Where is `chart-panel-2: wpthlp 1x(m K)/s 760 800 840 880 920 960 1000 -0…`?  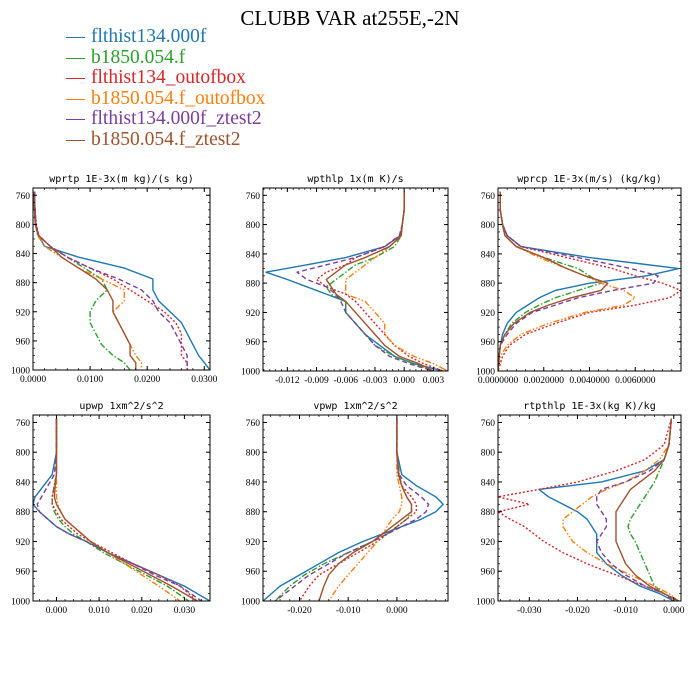 chart-panel-2: wpthlp 1x(m K)/s 760 800 840 880 920 960 1000 -0… is located at coordinates (345, 280).